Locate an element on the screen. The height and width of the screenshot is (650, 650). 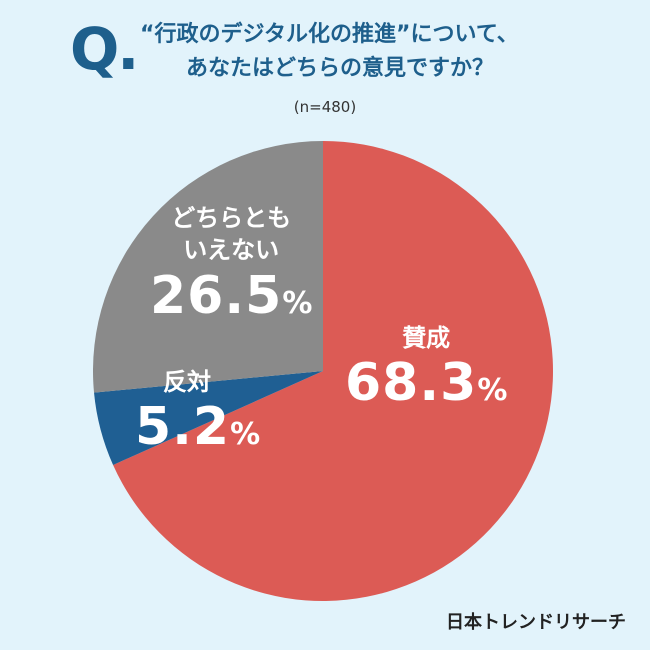
slice-label-yes: 賛成 68.3% is located at coordinates (426, 365).